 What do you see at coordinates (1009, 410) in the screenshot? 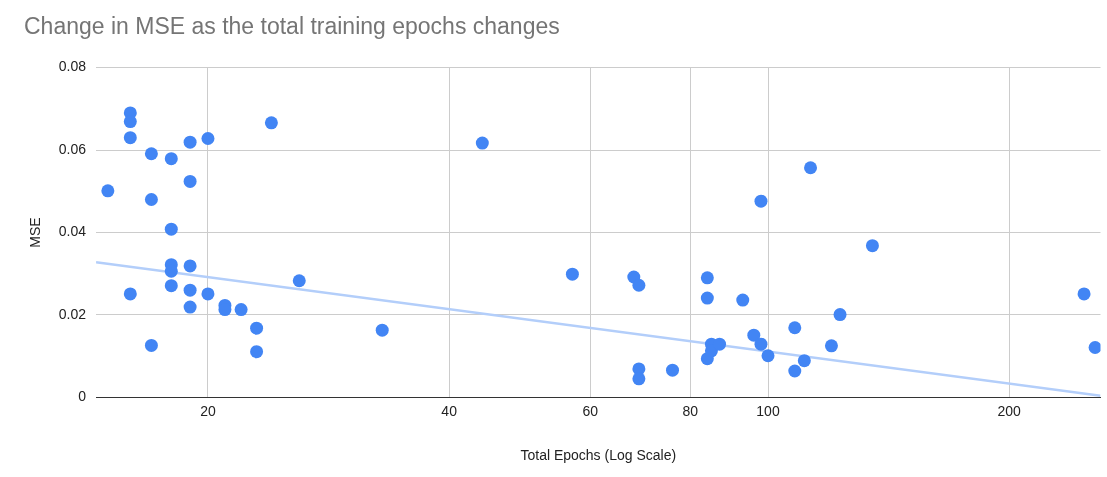
I see `x-tick-label: 200` at bounding box center [1009, 410].